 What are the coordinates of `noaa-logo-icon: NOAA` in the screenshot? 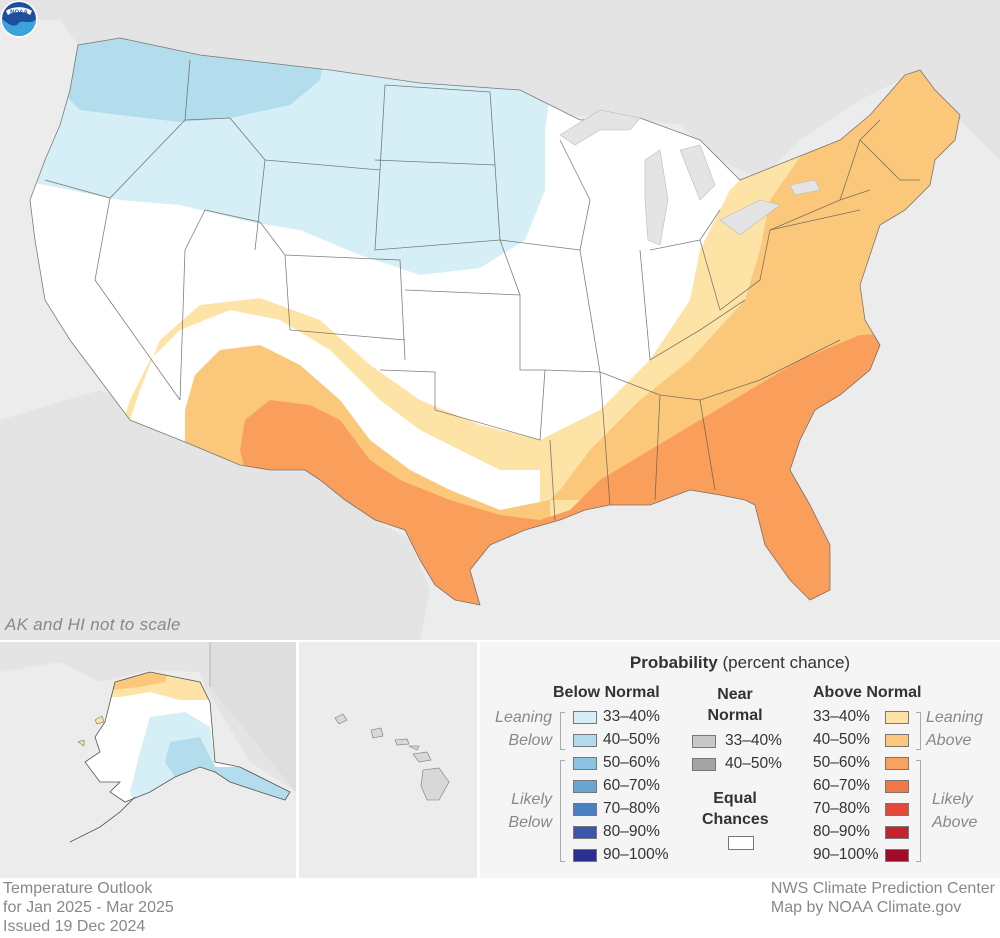 It's located at (19, 19).